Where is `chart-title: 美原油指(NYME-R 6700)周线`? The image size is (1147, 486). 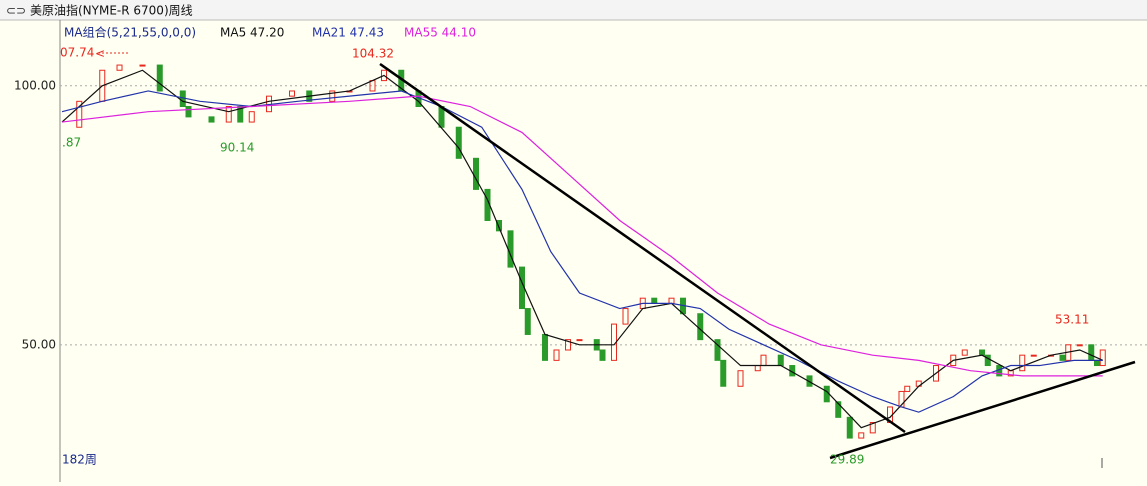 chart-title: 美原油指(NYME-R 6700)周线 is located at coordinates (111, 10).